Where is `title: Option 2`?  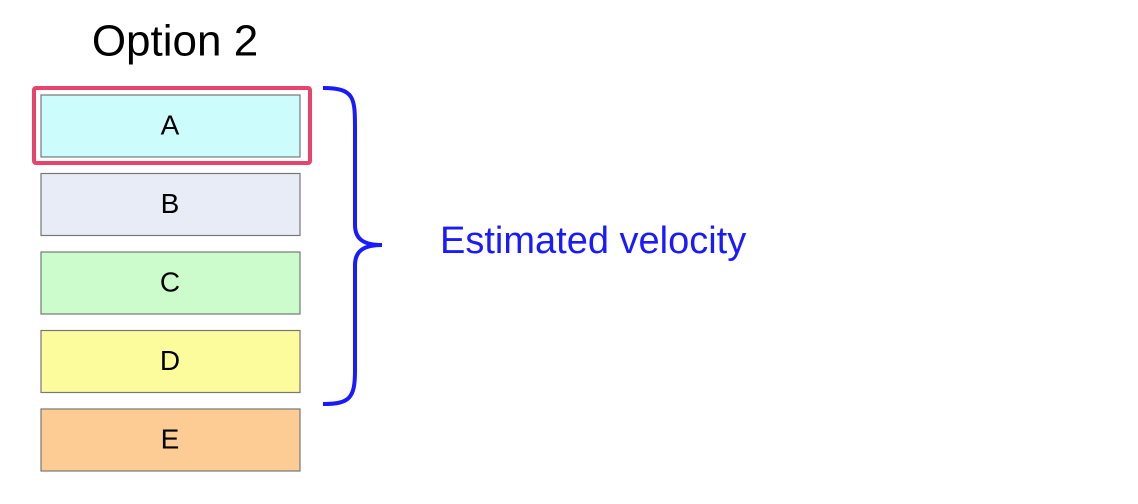
title: Option 2 is located at coordinates (175, 41).